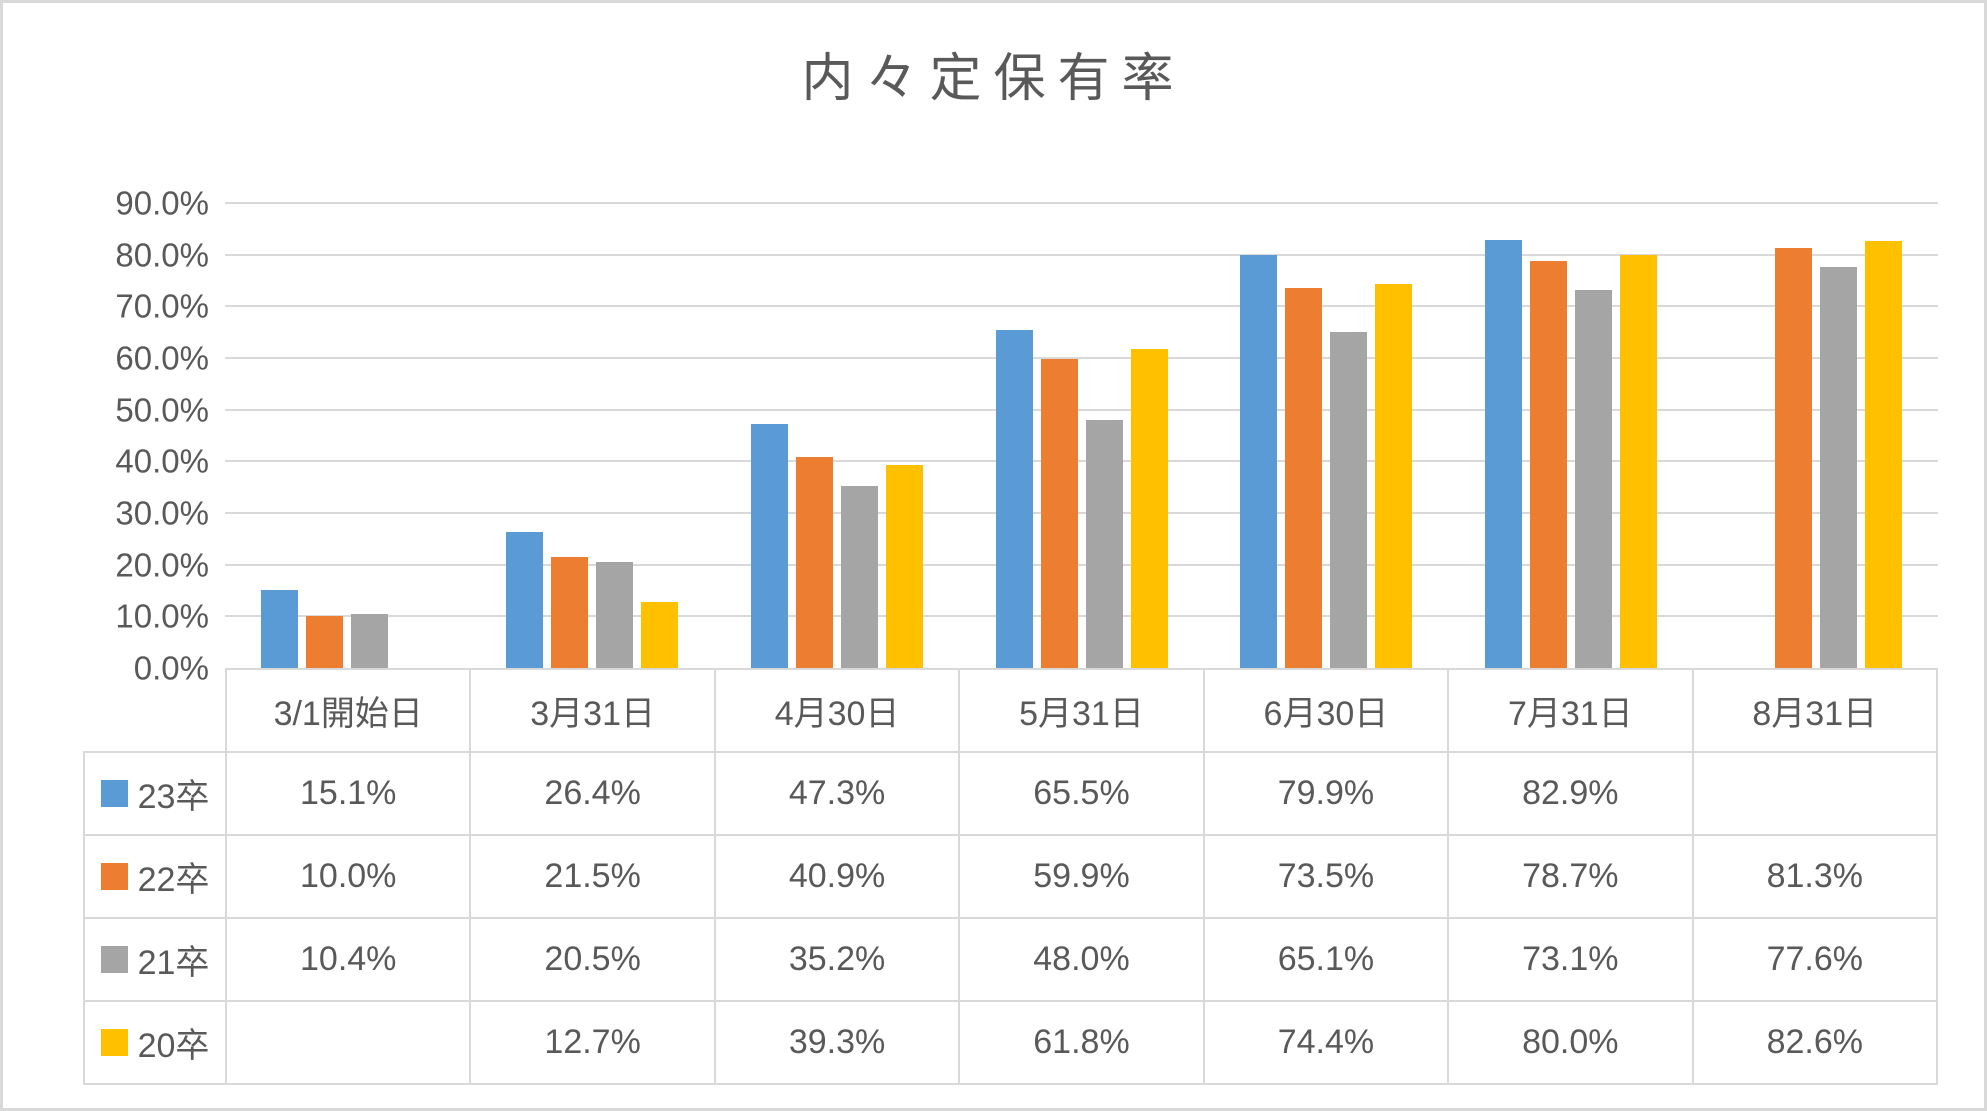 The image size is (1987, 1111). I want to click on value-cell: 10.4%, so click(348, 959).